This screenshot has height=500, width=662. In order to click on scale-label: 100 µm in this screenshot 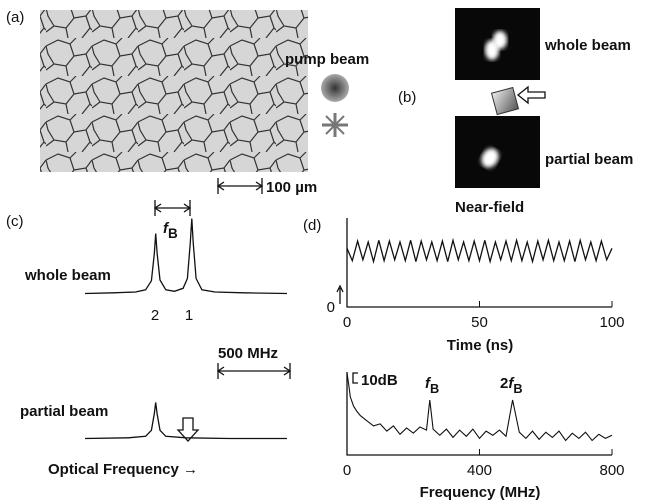, I will do `click(291, 187)`.